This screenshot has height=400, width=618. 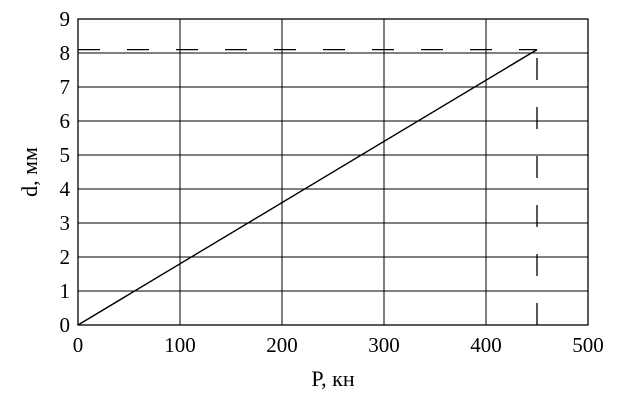 What do you see at coordinates (65, 19) in the screenshot?
I see `y-tick-label: 9` at bounding box center [65, 19].